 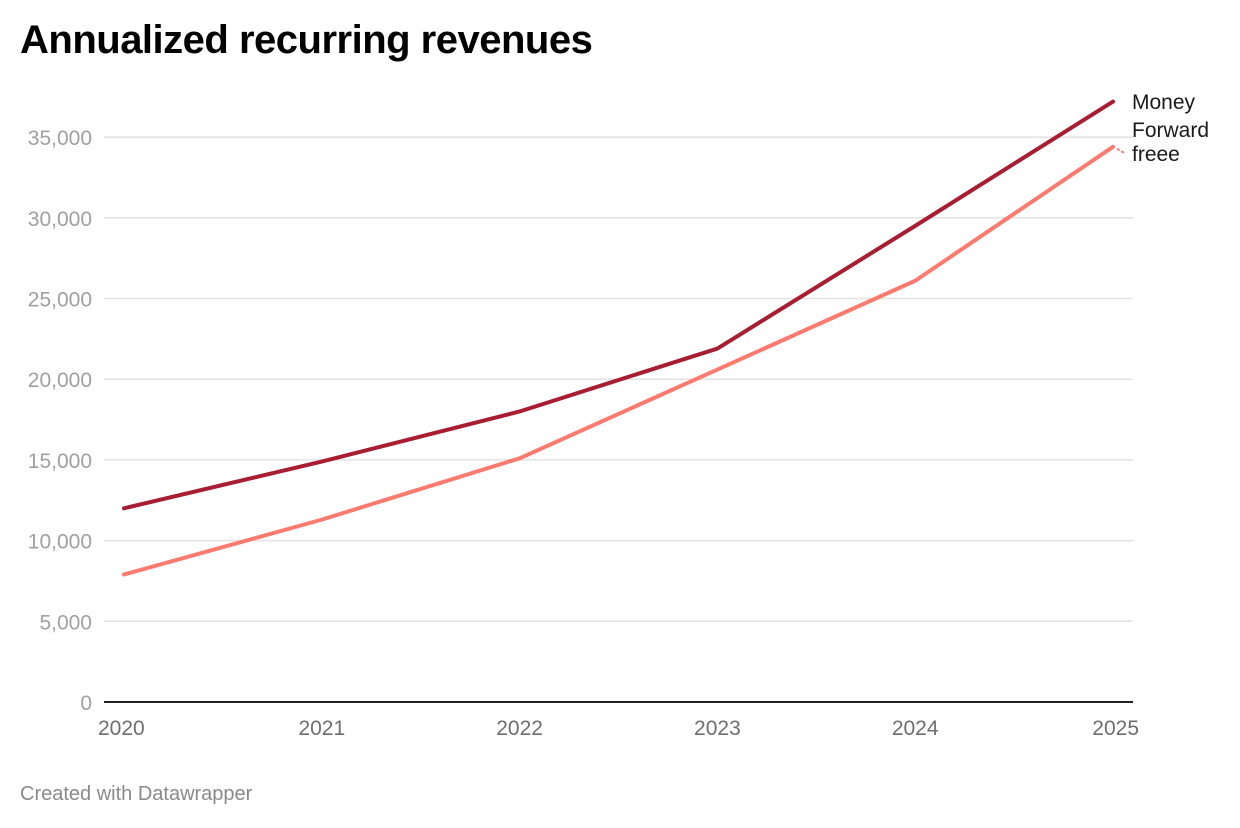 I want to click on y-tick-label: 15,000, so click(x=60, y=461).